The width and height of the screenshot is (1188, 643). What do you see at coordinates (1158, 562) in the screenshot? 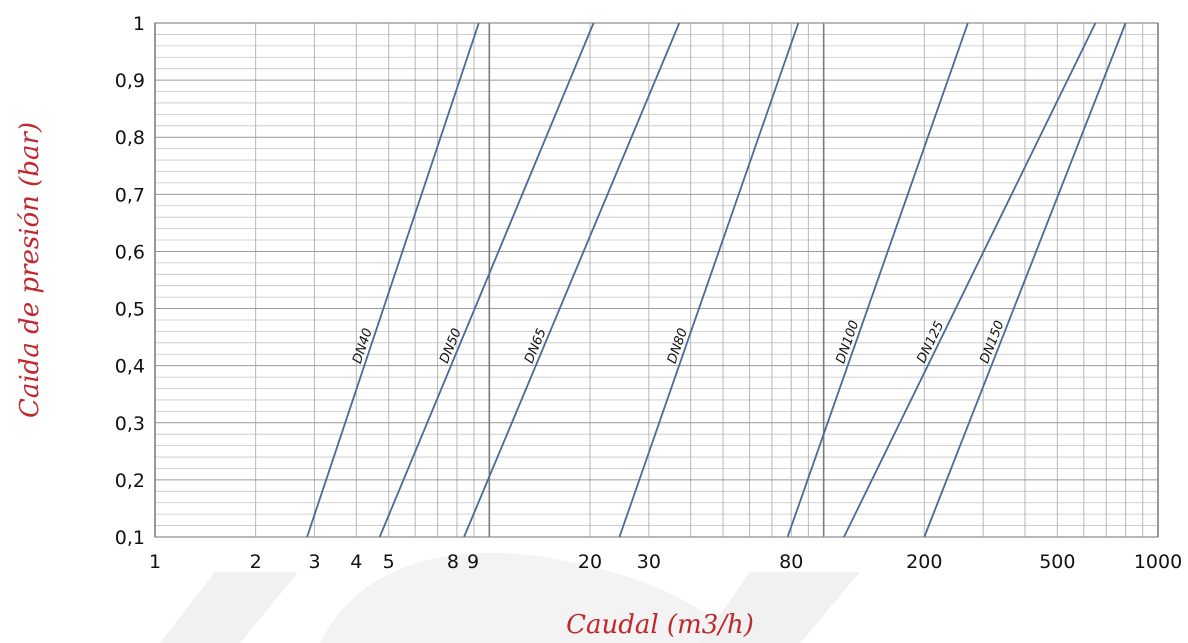
I see `x-tick-label: 1000` at bounding box center [1158, 562].